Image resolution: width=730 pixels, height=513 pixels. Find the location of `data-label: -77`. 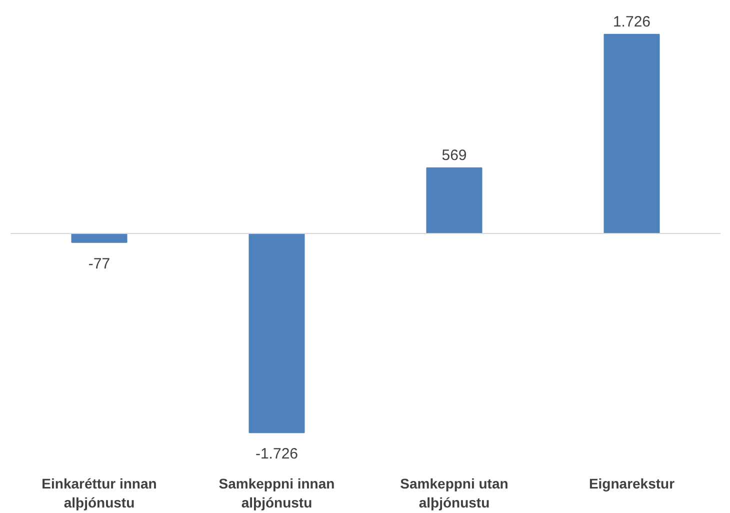

data-label: -77 is located at coordinates (99, 263).